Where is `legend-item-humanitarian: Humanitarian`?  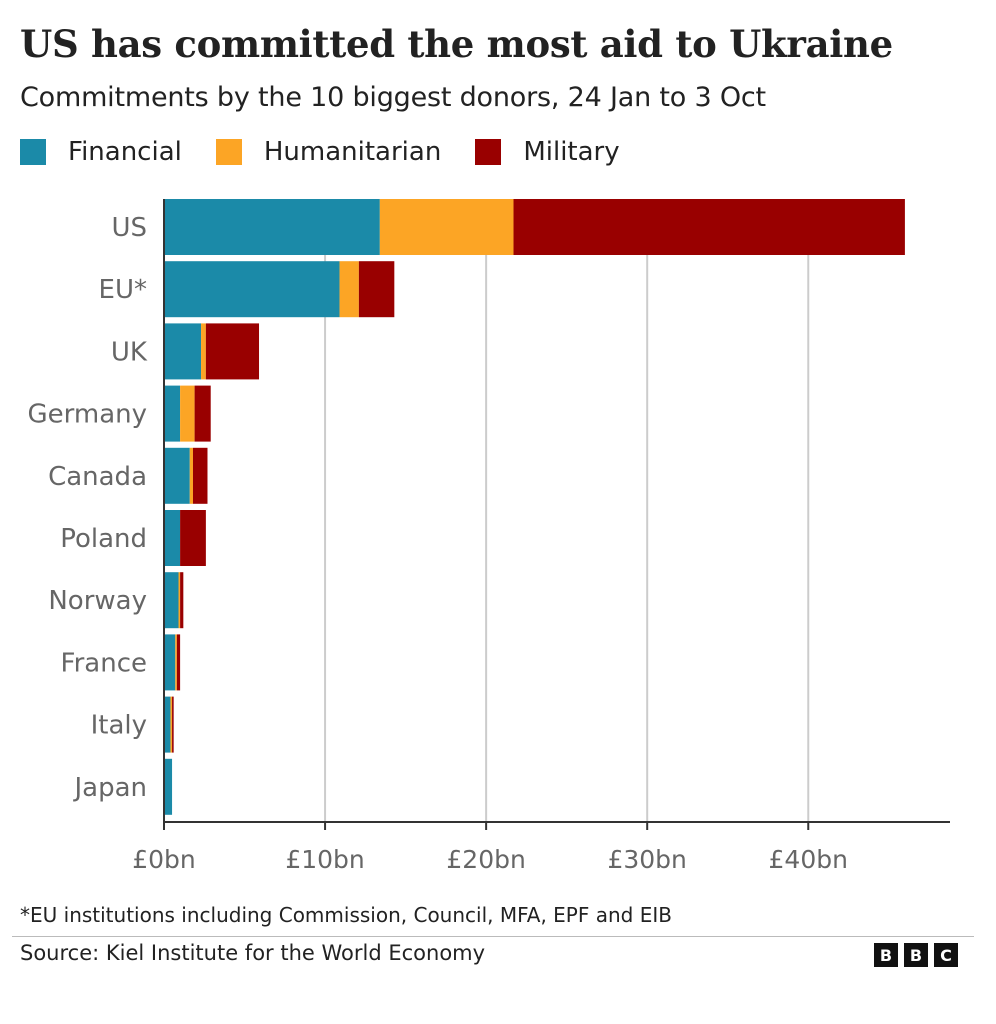 legend-item-humanitarian: Humanitarian is located at coordinates (328, 152).